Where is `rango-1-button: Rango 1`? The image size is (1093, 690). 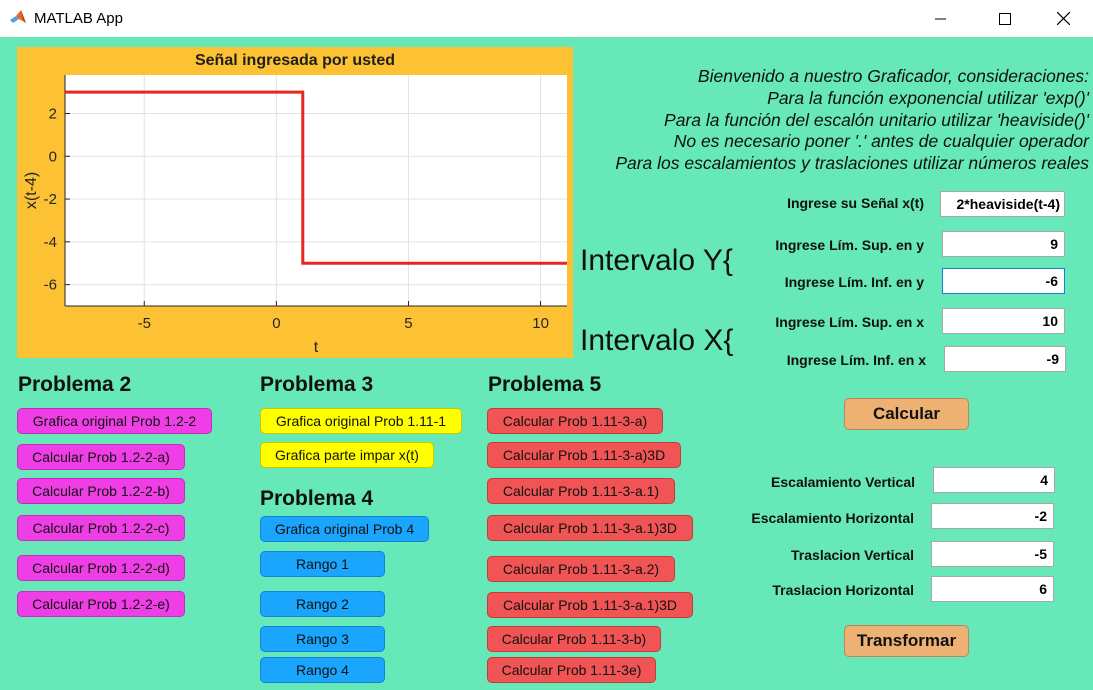
rango-1-button: Rango 1 is located at coordinates (322, 564).